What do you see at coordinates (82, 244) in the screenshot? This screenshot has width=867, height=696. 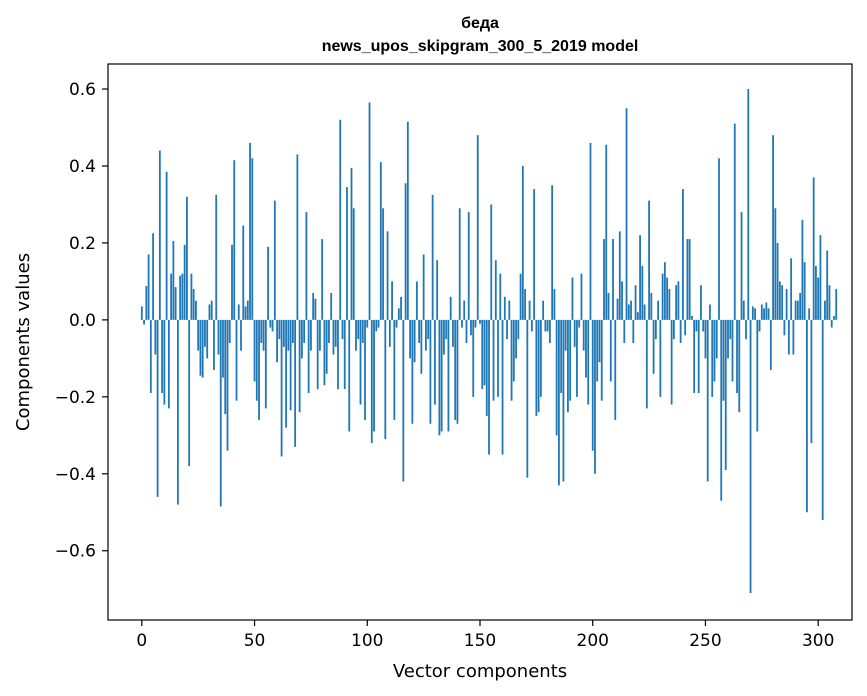 I see `y-tick-label: 0.2` at bounding box center [82, 244].